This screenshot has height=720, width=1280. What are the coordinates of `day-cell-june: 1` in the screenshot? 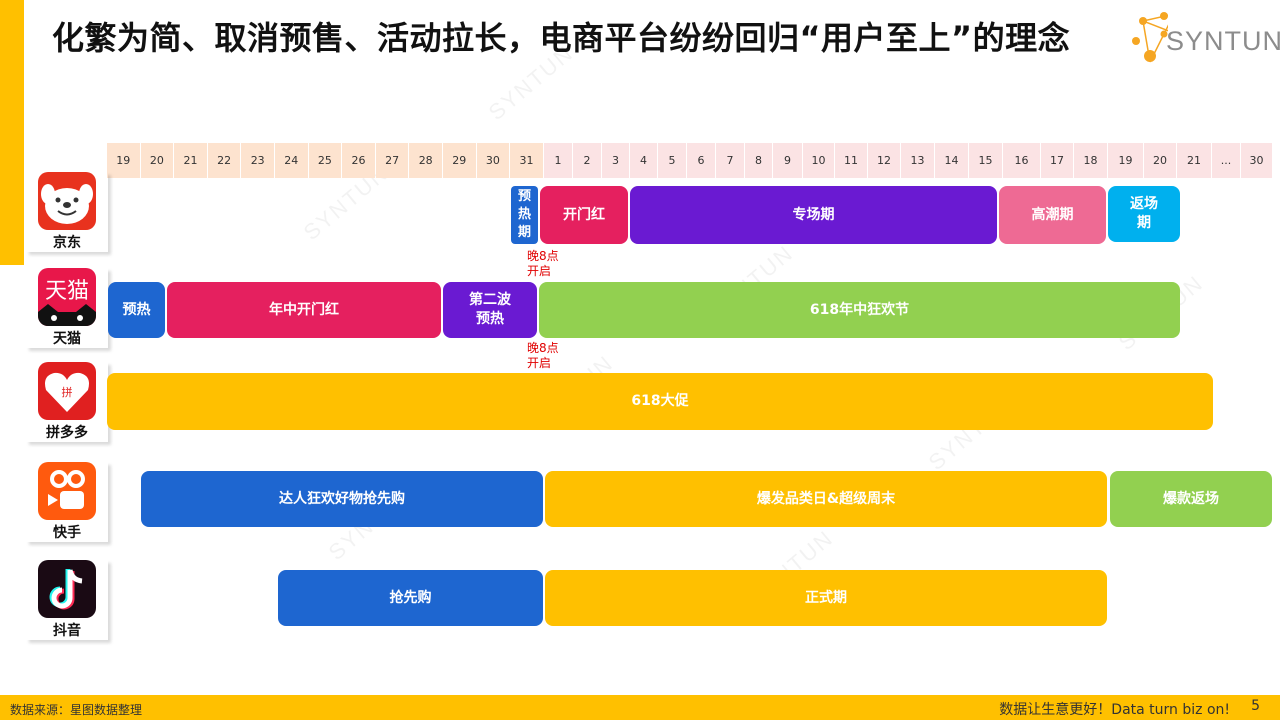 It's located at (558, 160).